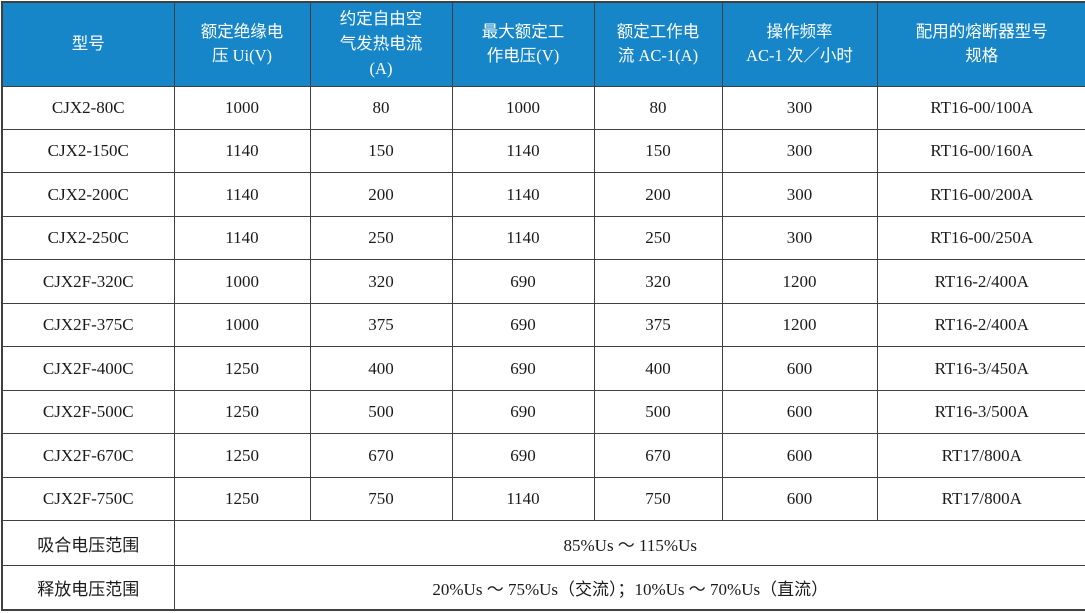 The height and width of the screenshot is (613, 1085). I want to click on model-cell: CJX2F-400C, so click(88, 368).